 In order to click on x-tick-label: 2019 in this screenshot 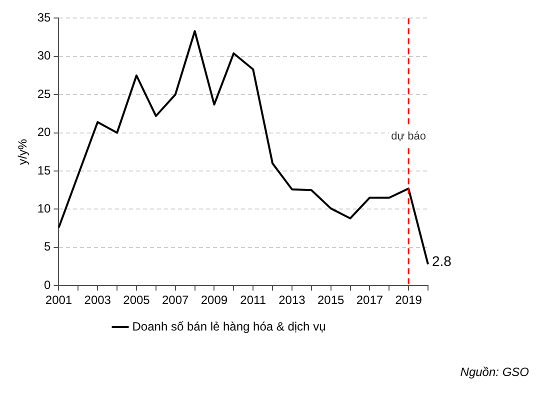, I will do `click(408, 300)`.